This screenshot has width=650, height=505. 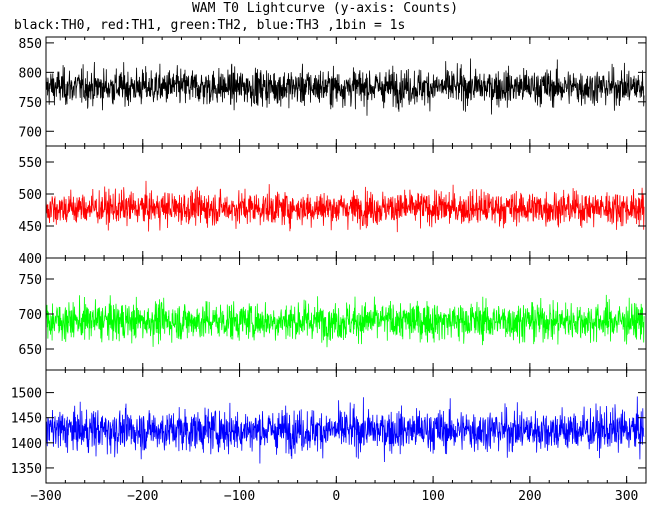 I want to click on series-line-th1, so click(x=345, y=206).